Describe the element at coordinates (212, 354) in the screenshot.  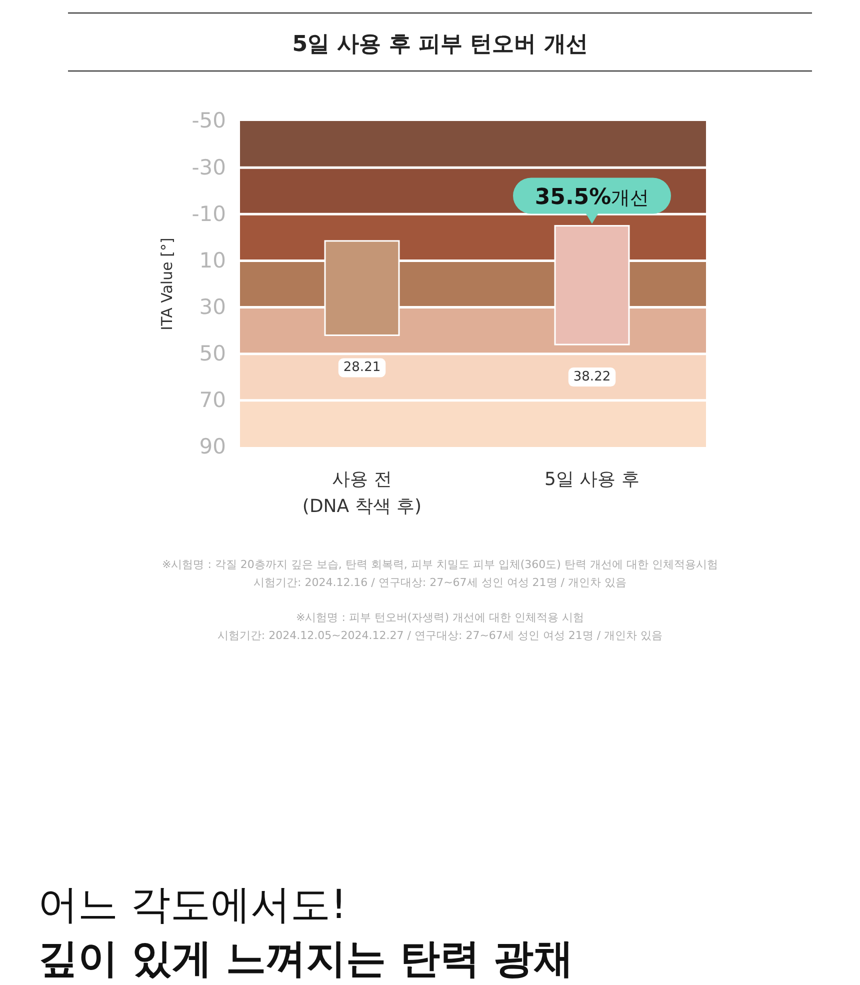
I see `y-tick-label: 50` at that location.